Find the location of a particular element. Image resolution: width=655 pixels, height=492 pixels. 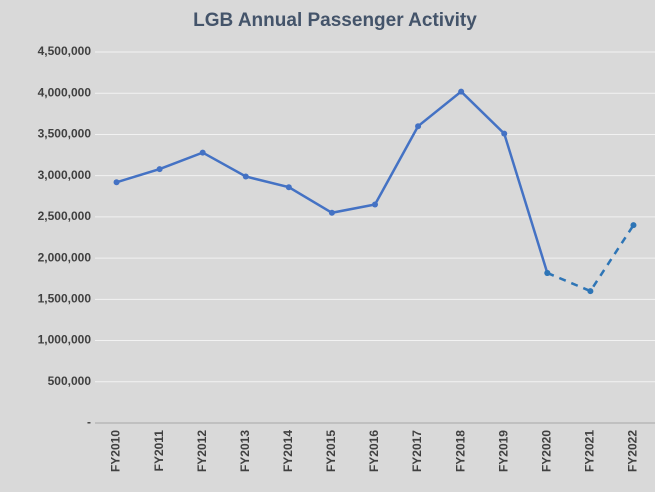

x-tick-label: FY2014 is located at coordinates (288, 451).